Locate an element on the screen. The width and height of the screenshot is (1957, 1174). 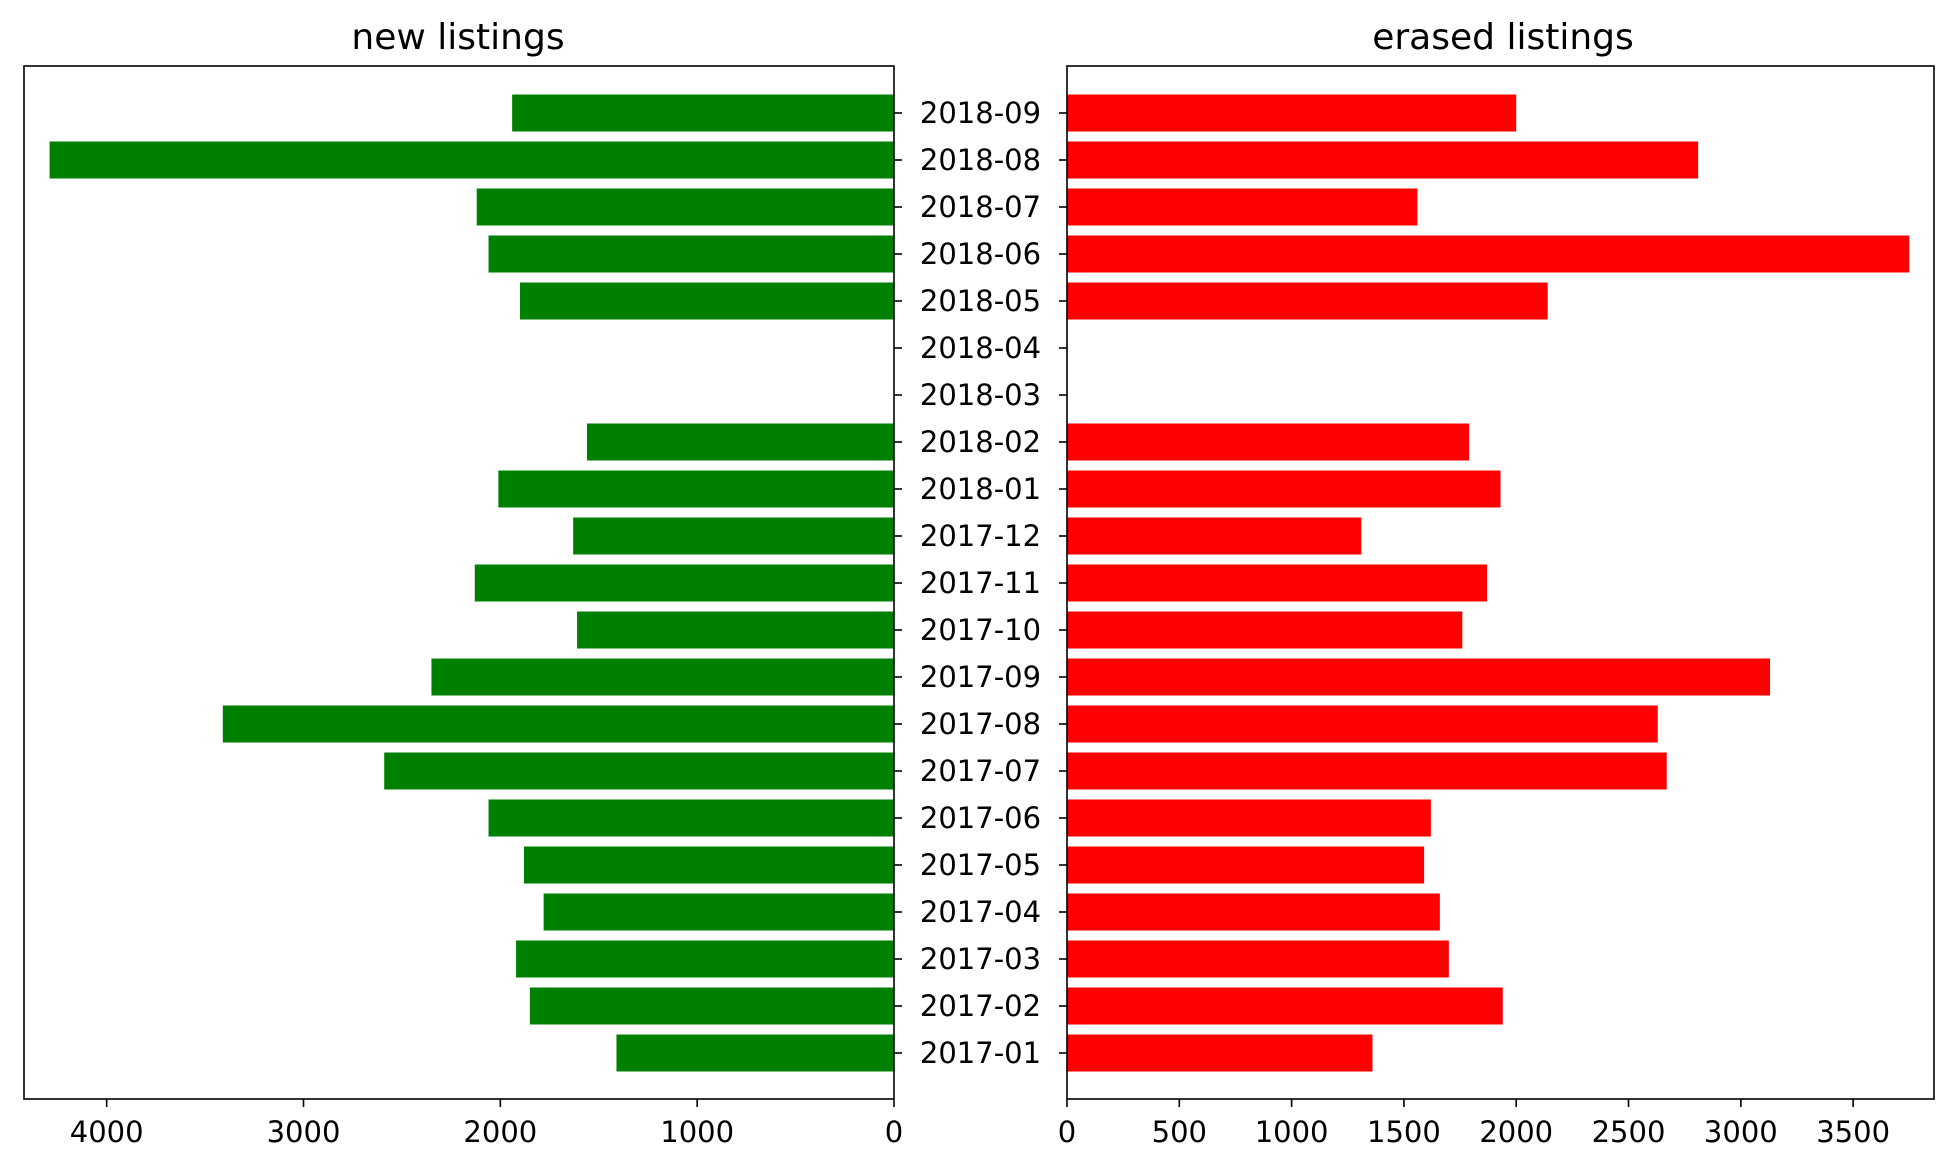
category-label-2017-08: 2017-08 is located at coordinates (980, 724).